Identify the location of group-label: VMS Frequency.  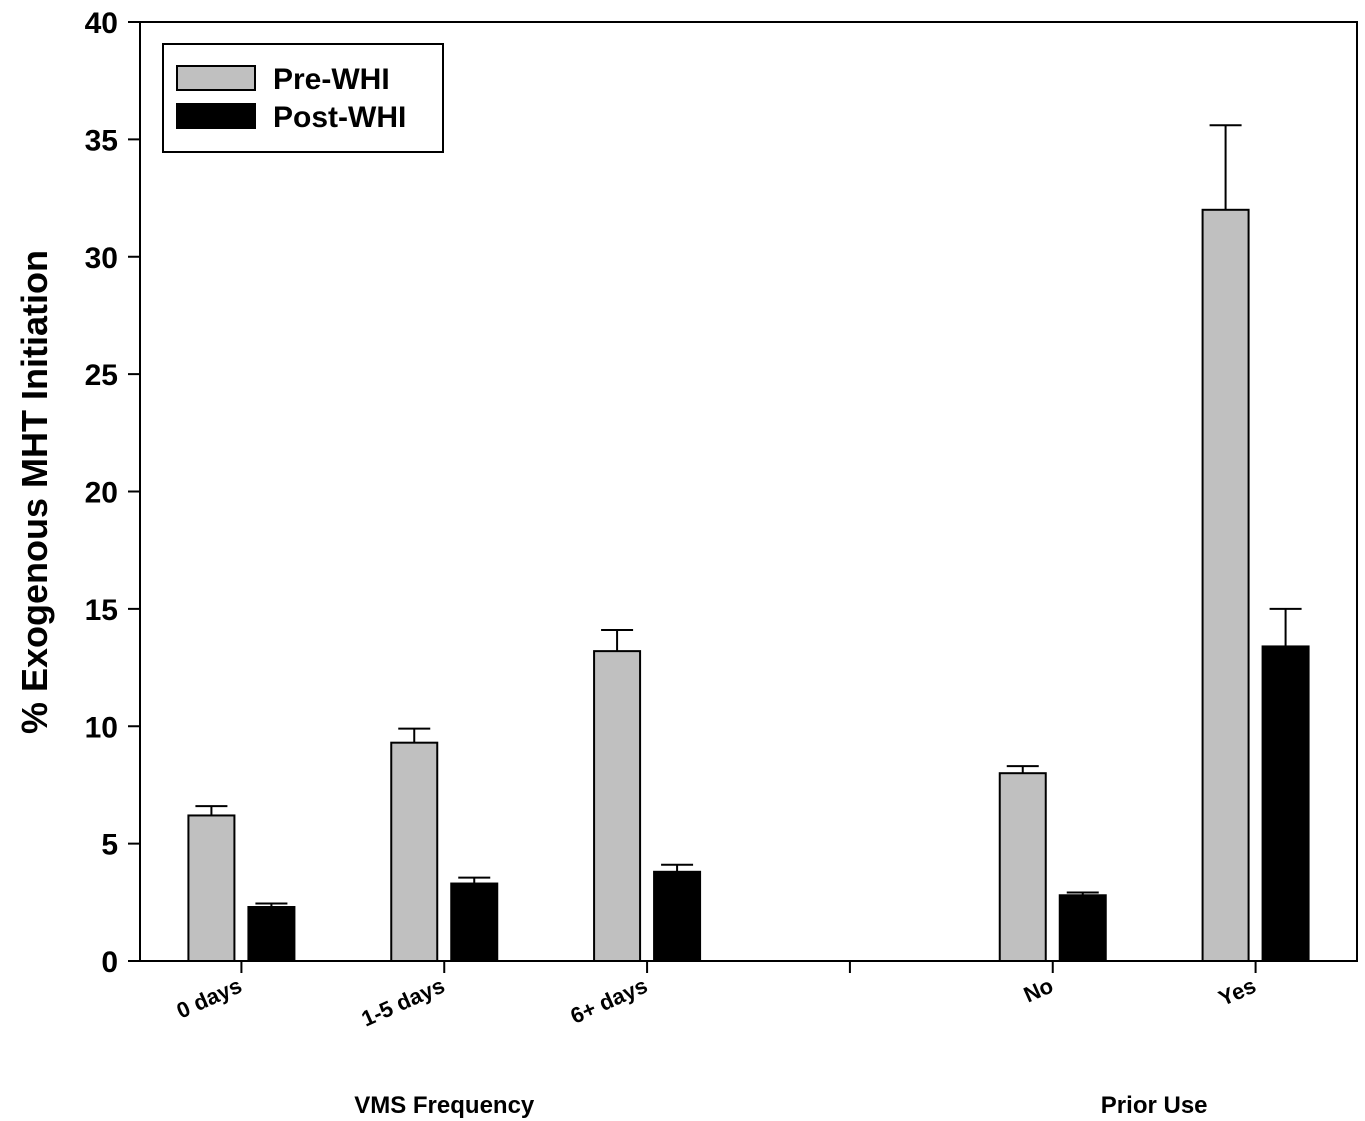
(444, 1105).